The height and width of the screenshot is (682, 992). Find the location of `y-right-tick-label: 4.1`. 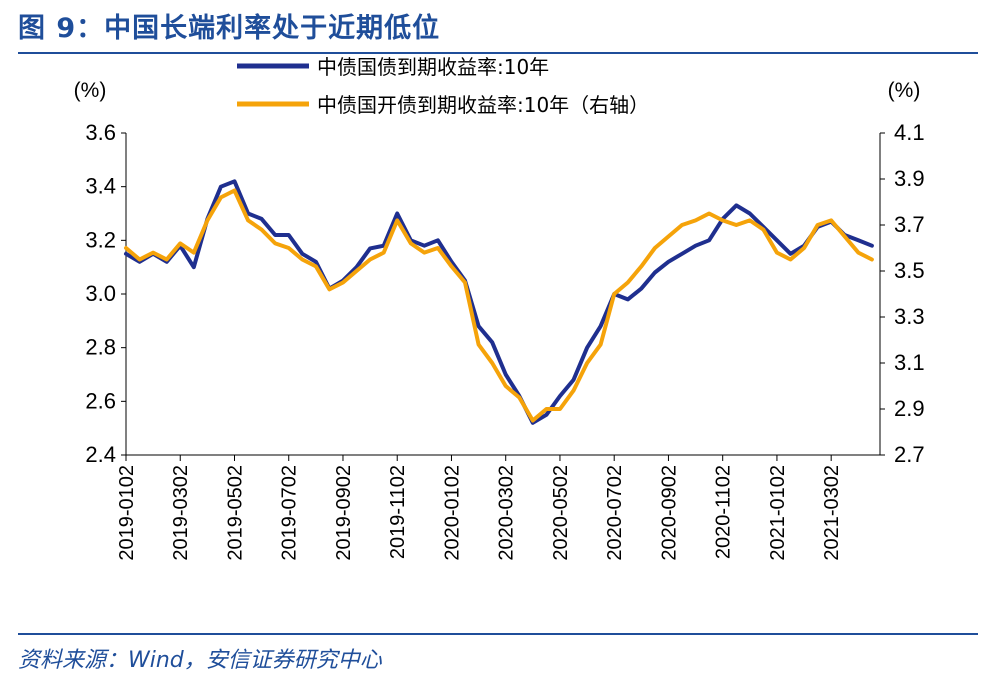

y-right-tick-label: 4.1 is located at coordinates (909, 132).